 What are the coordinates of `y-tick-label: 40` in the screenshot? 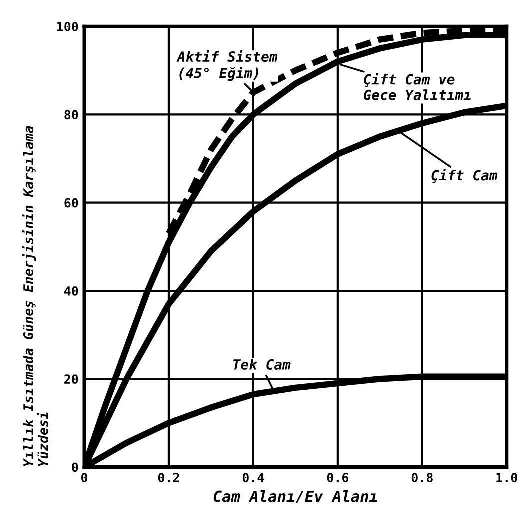 It's located at (71, 291).